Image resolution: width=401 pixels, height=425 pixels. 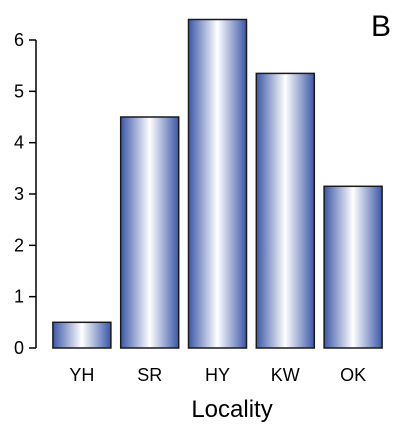 I want to click on x-tick-label-yh: YH, so click(x=81, y=375).